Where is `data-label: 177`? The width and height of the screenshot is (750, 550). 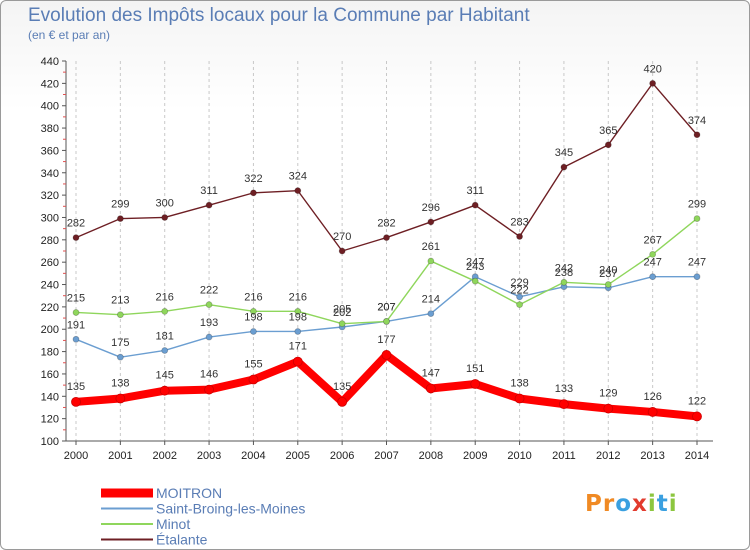
data-label: 177 is located at coordinates (386, 340).